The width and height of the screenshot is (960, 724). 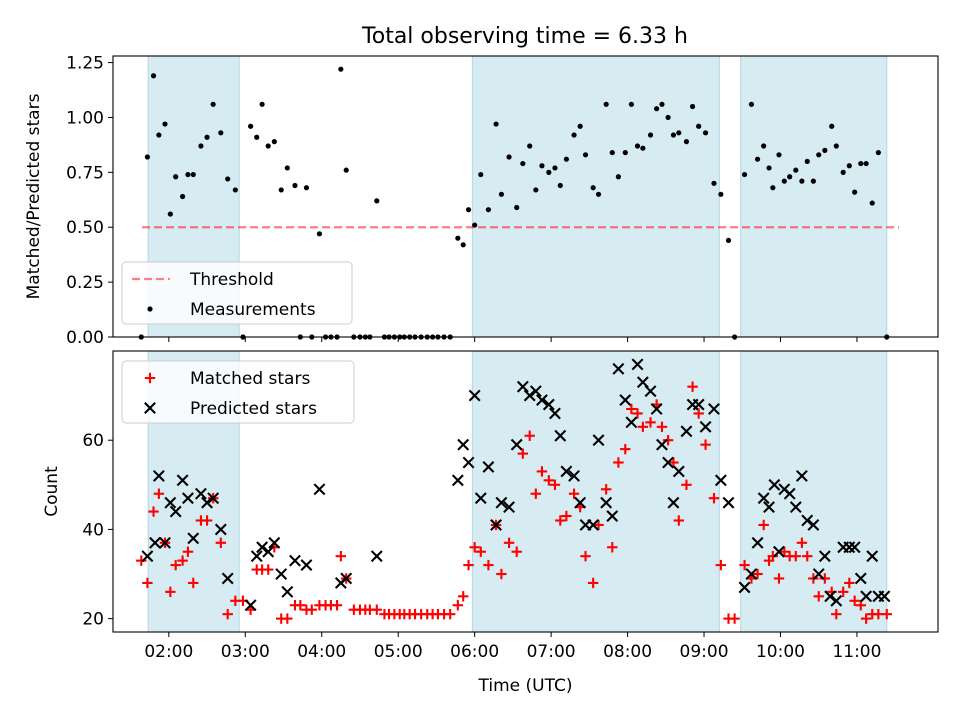 What do you see at coordinates (774, 484) in the screenshot?
I see `bottom-series1-point-75-b` at bounding box center [774, 484].